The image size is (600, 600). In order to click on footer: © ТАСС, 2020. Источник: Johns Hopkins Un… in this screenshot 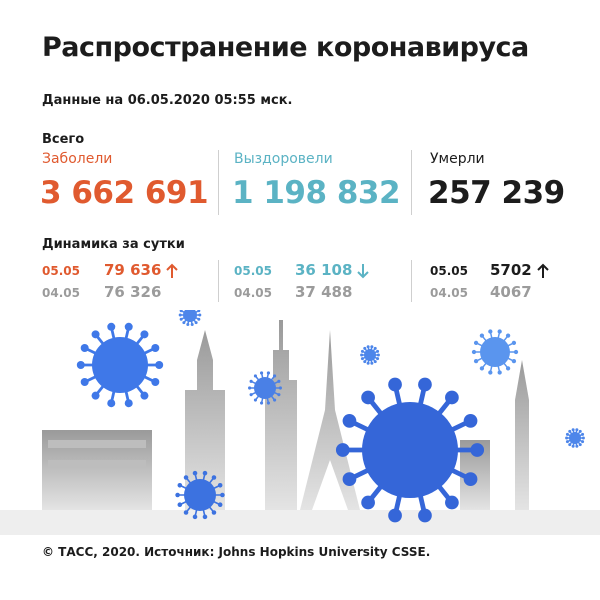, I will do `click(236, 552)`.